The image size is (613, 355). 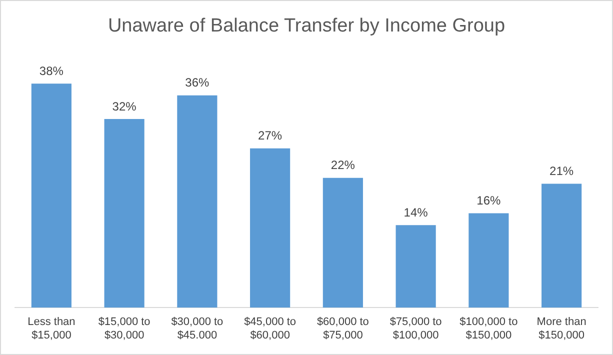 I want to click on x-tick-label: $75,000 to $100,000, so click(x=416, y=329).